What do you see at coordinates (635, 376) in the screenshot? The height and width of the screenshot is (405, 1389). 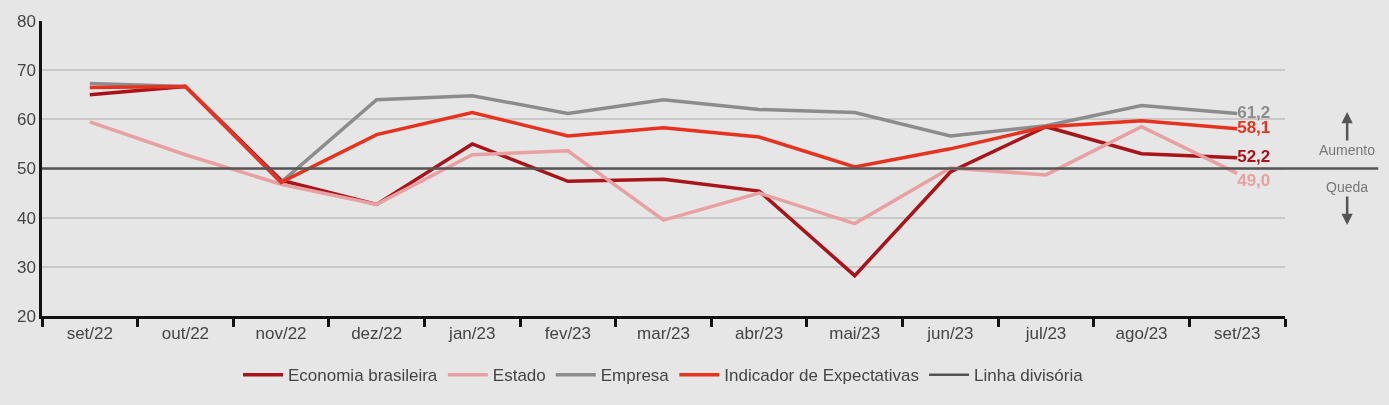 I see `legend-label: Empresa` at bounding box center [635, 376].